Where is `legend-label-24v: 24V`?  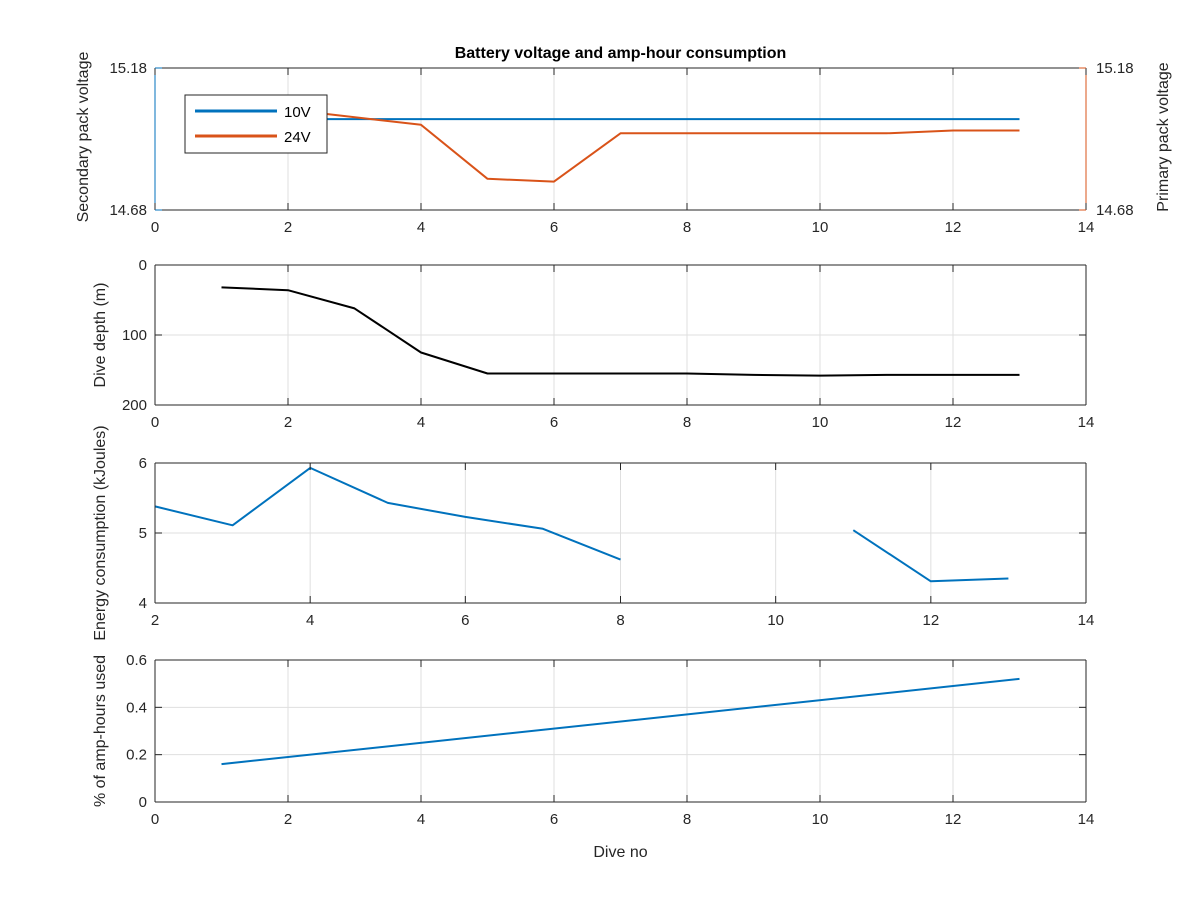 legend-label-24v: 24V is located at coordinates (297, 137).